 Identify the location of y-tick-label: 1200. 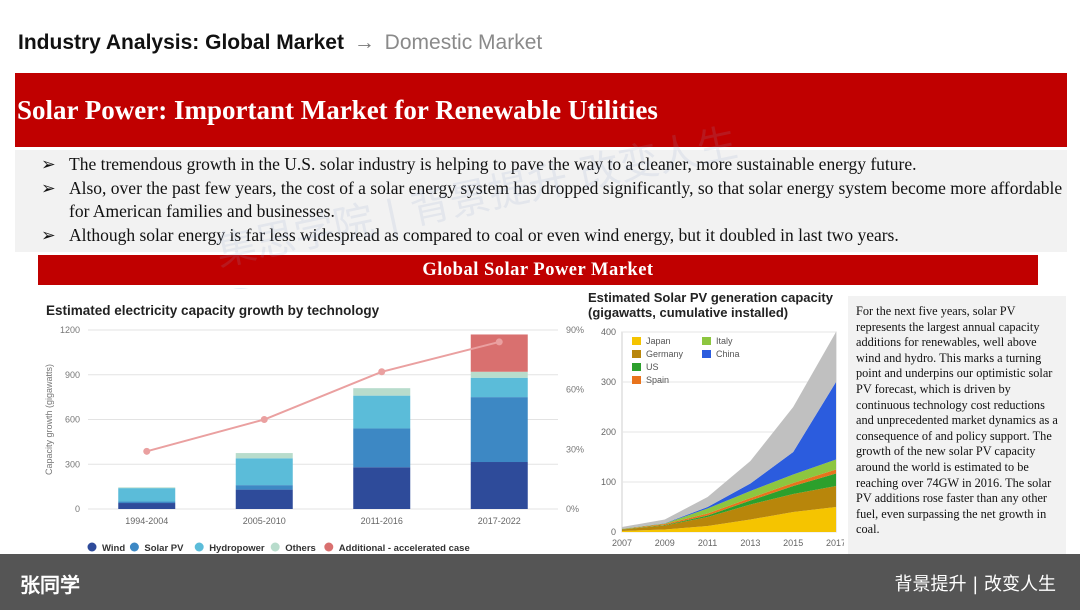
(70, 330).